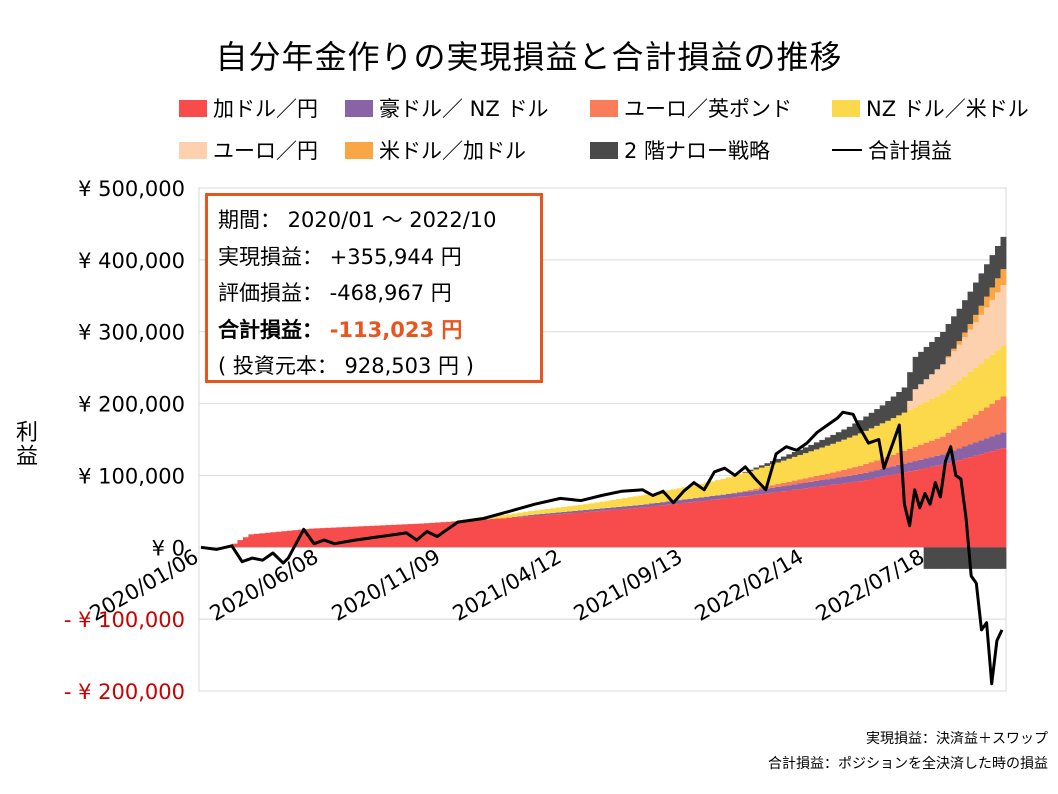  What do you see at coordinates (264, 585) in the screenshot?
I see `x-tick-label: 2020/06/08` at bounding box center [264, 585].